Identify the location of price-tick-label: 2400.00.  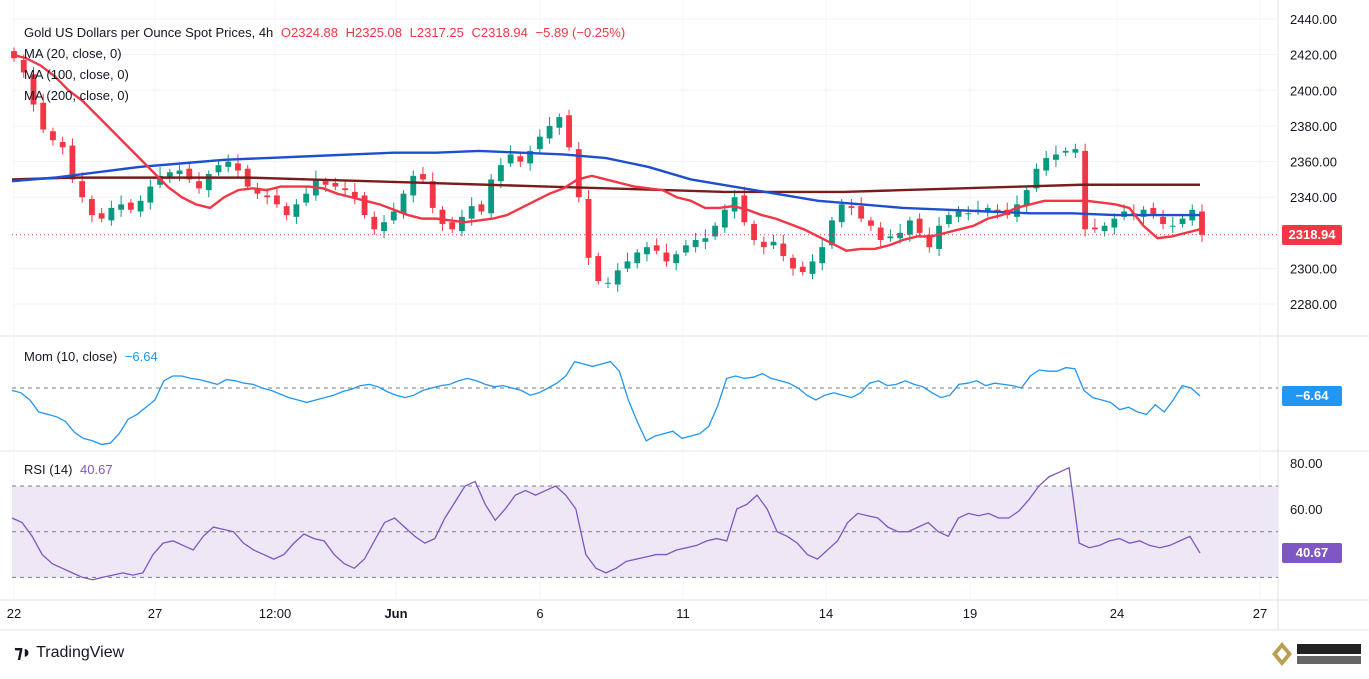
(1313, 90).